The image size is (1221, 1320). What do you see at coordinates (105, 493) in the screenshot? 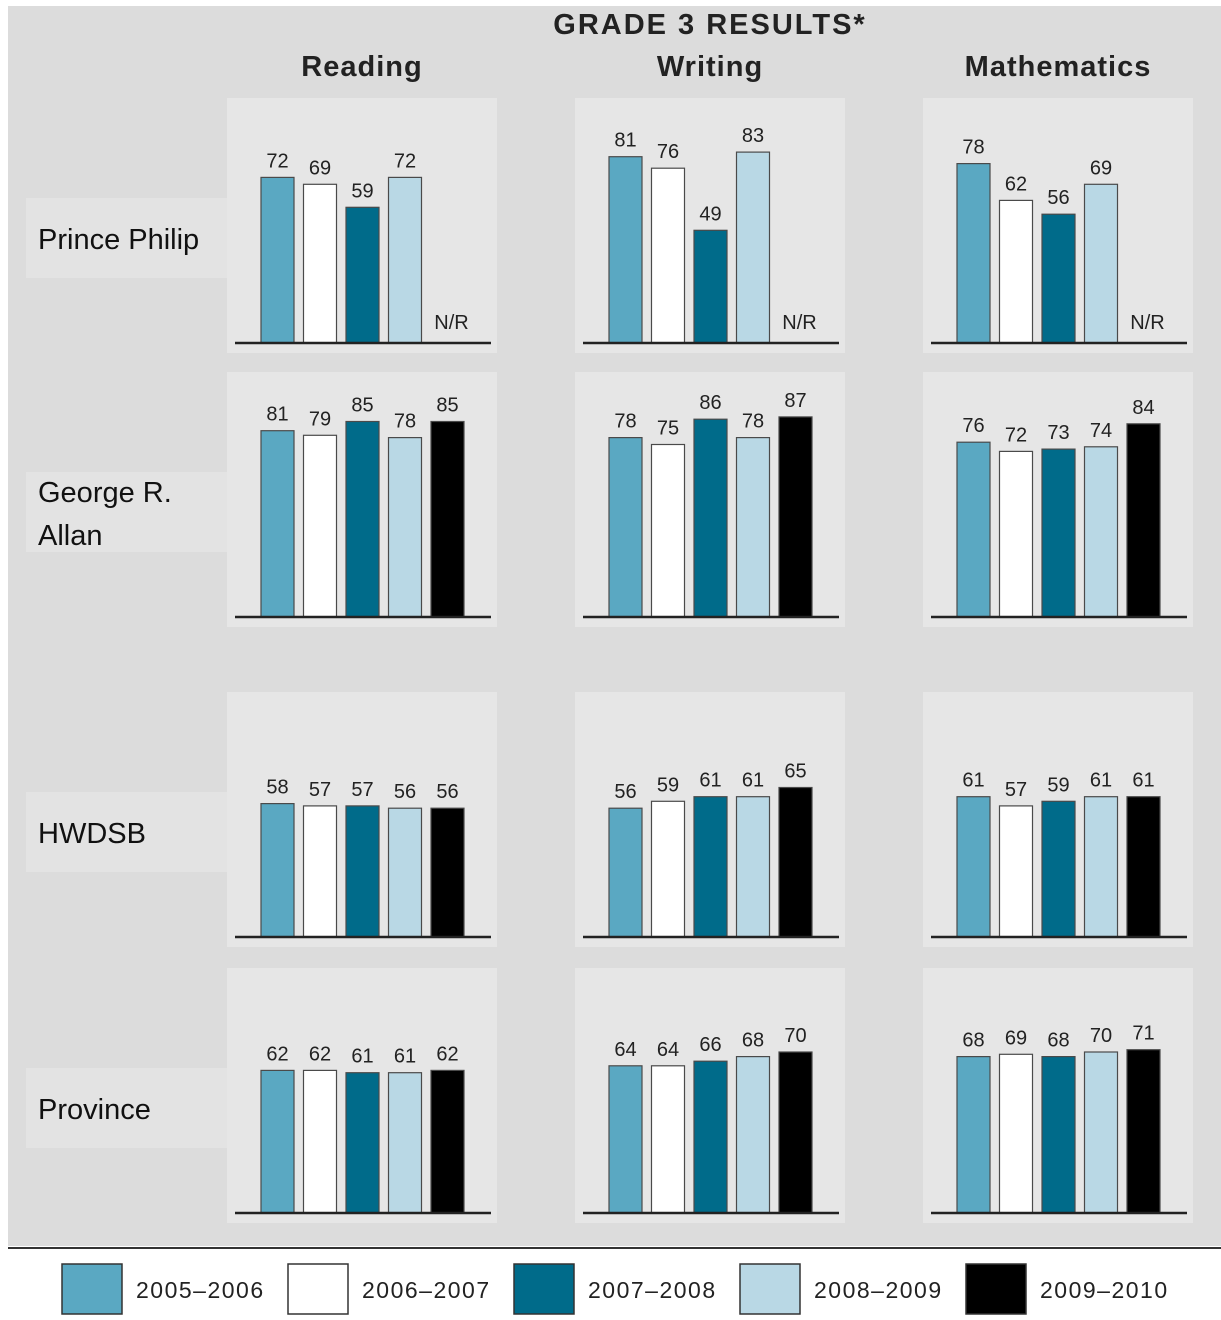
I see `row-label-line: George R.` at bounding box center [105, 493].